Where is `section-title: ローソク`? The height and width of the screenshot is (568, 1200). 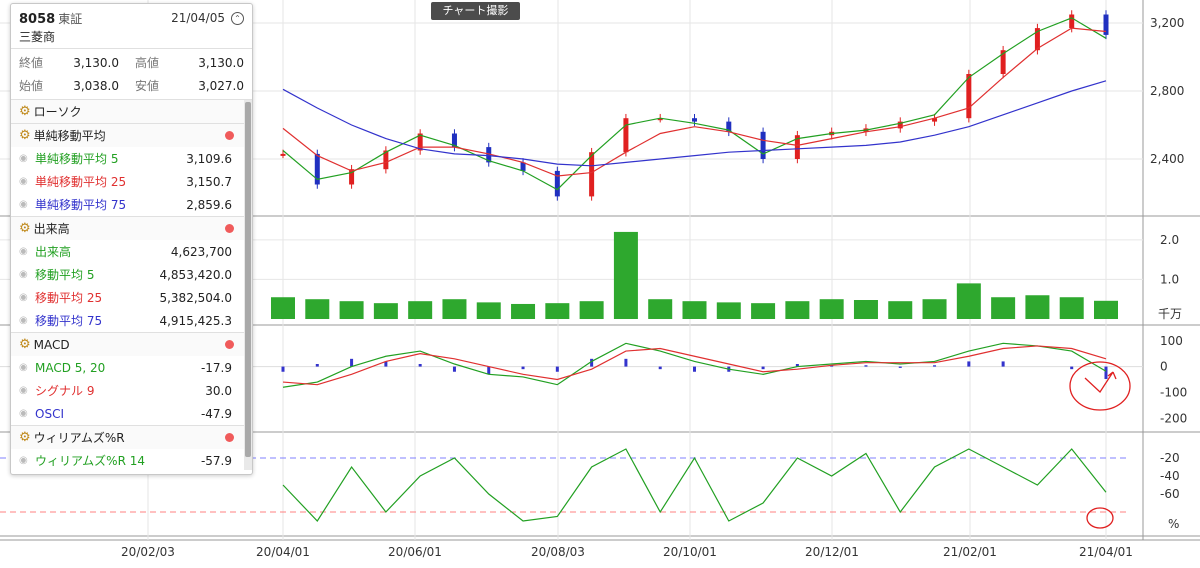
section-title: ローソク is located at coordinates (57, 112).